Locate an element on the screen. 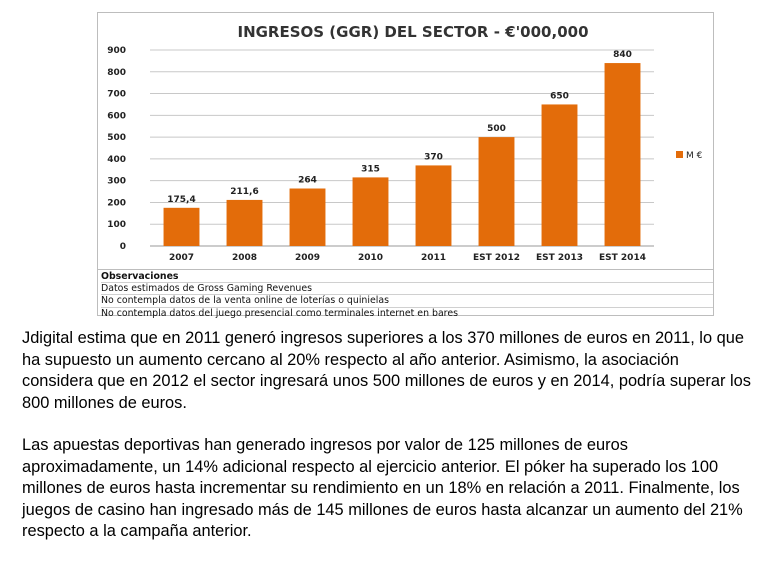 The width and height of the screenshot is (768, 576). x-tick-label: EST 2014 is located at coordinates (622, 258).